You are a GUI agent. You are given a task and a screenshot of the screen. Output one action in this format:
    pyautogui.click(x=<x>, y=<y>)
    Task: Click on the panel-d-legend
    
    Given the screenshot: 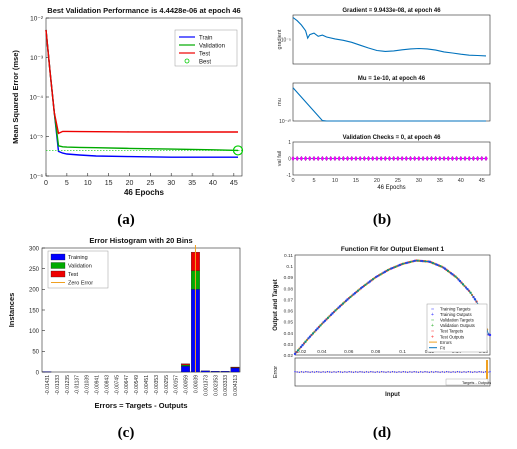 What is the action you would take?
    pyautogui.click(x=457, y=328)
    